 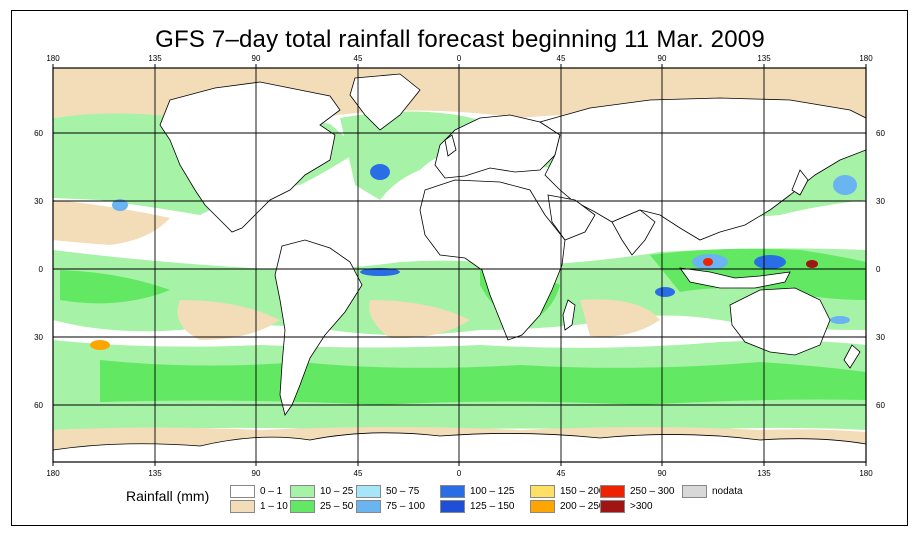 What do you see at coordinates (492, 491) in the screenshot?
I see `legend-label: 100 – 125` at bounding box center [492, 491].